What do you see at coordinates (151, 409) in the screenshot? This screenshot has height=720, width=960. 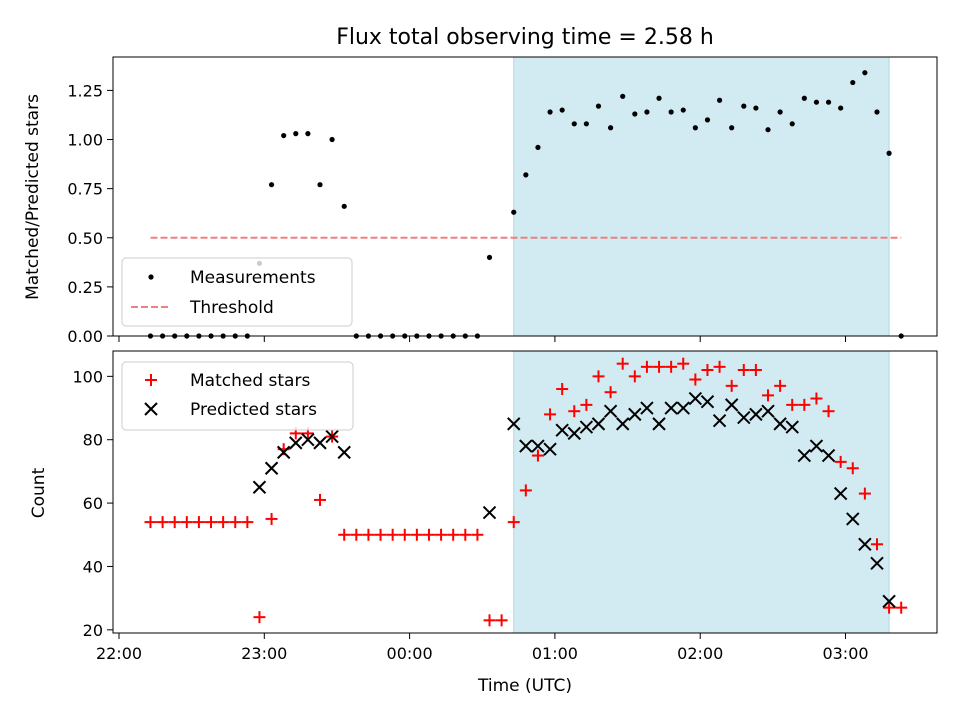 I see `legend-predicted-marker` at bounding box center [151, 409].